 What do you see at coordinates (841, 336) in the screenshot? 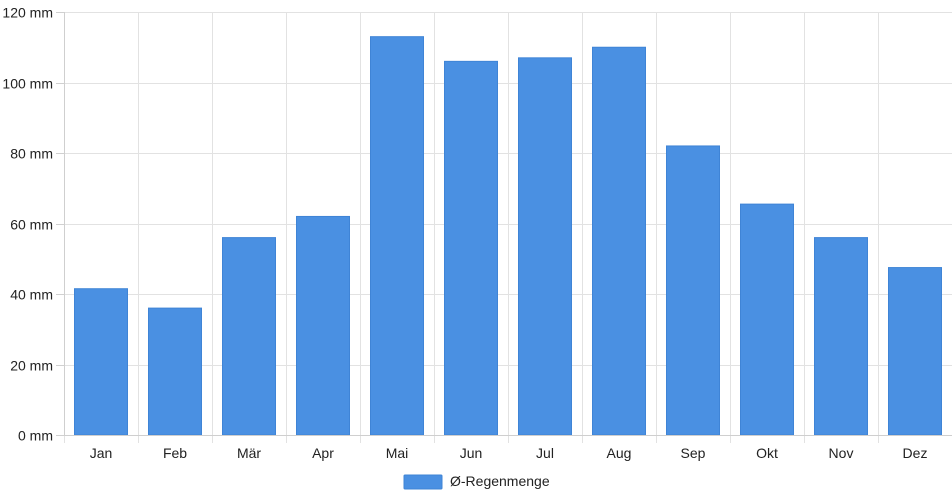
I see `bar-nov` at bounding box center [841, 336].